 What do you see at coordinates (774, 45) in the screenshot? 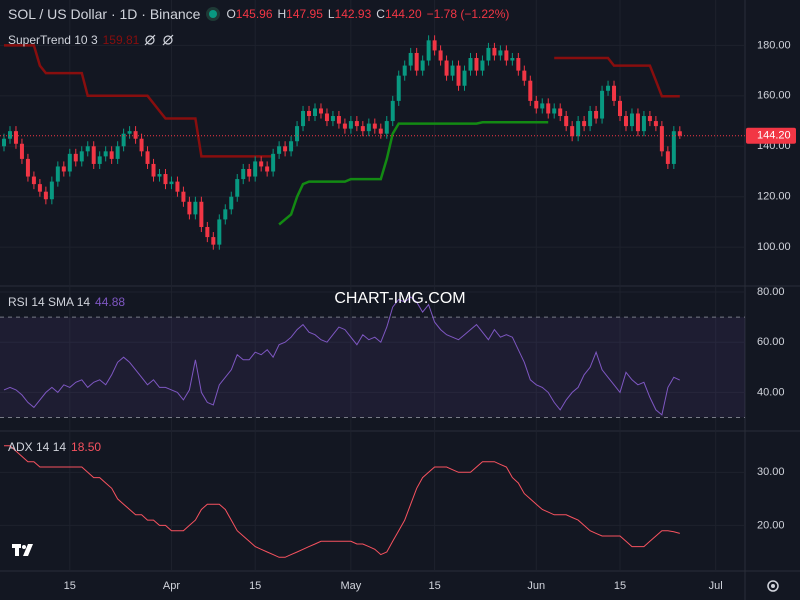
I see `y-tick-label: 180.00` at bounding box center [774, 45].